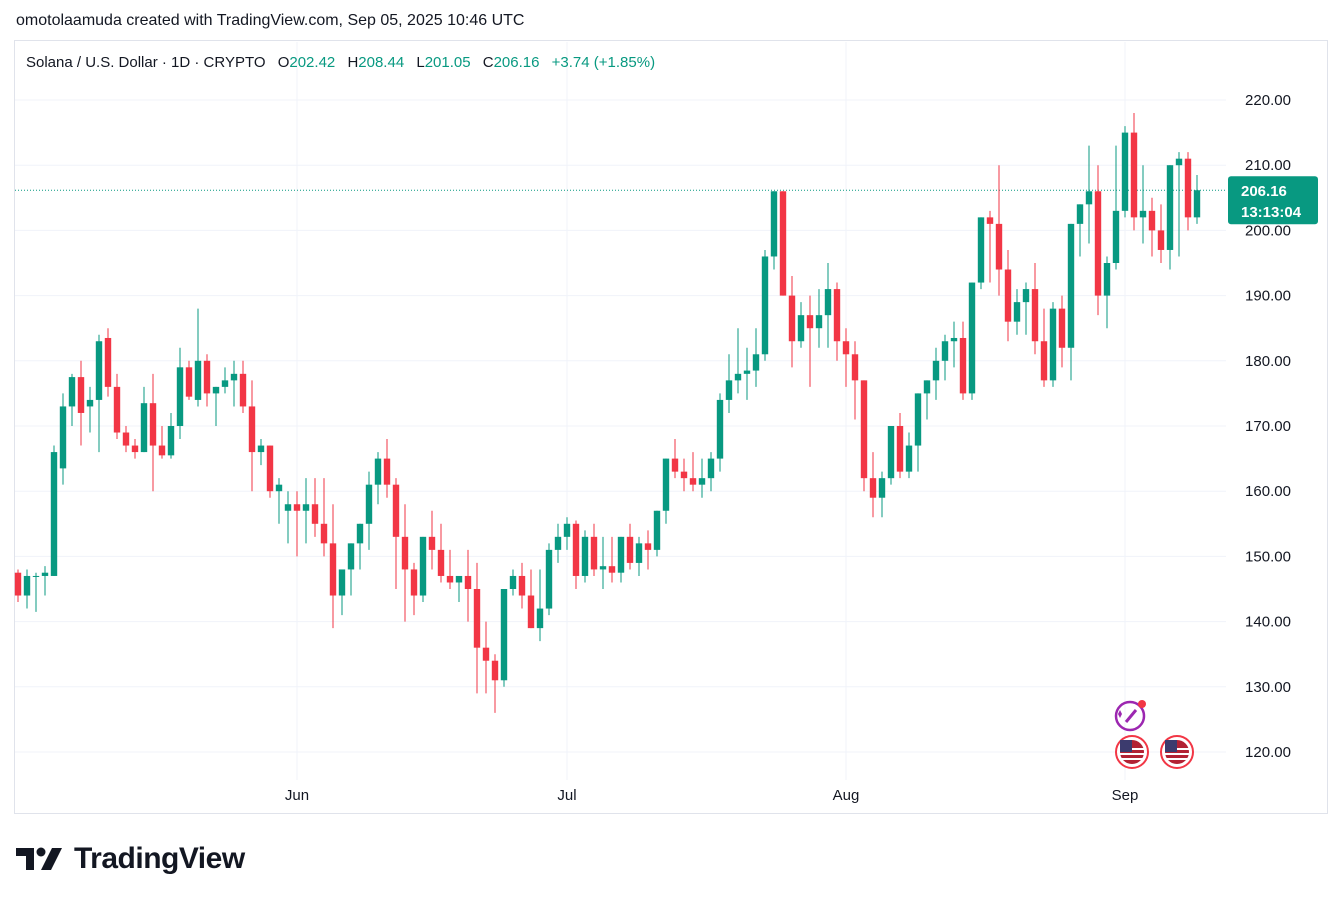 The height and width of the screenshot is (904, 1341). Describe the element at coordinates (1130, 716) in the screenshot. I see `ai-assistant-icon` at that location.